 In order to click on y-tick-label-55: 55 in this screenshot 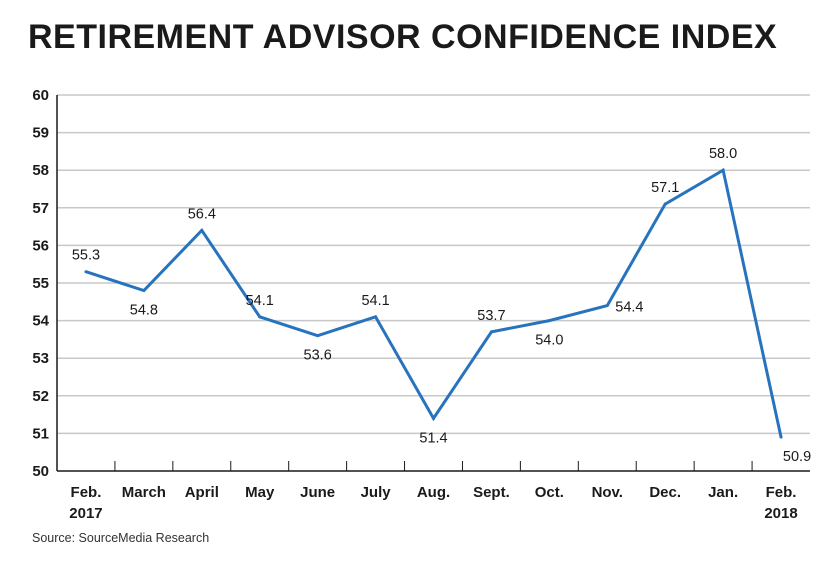, I will do `click(40, 283)`.